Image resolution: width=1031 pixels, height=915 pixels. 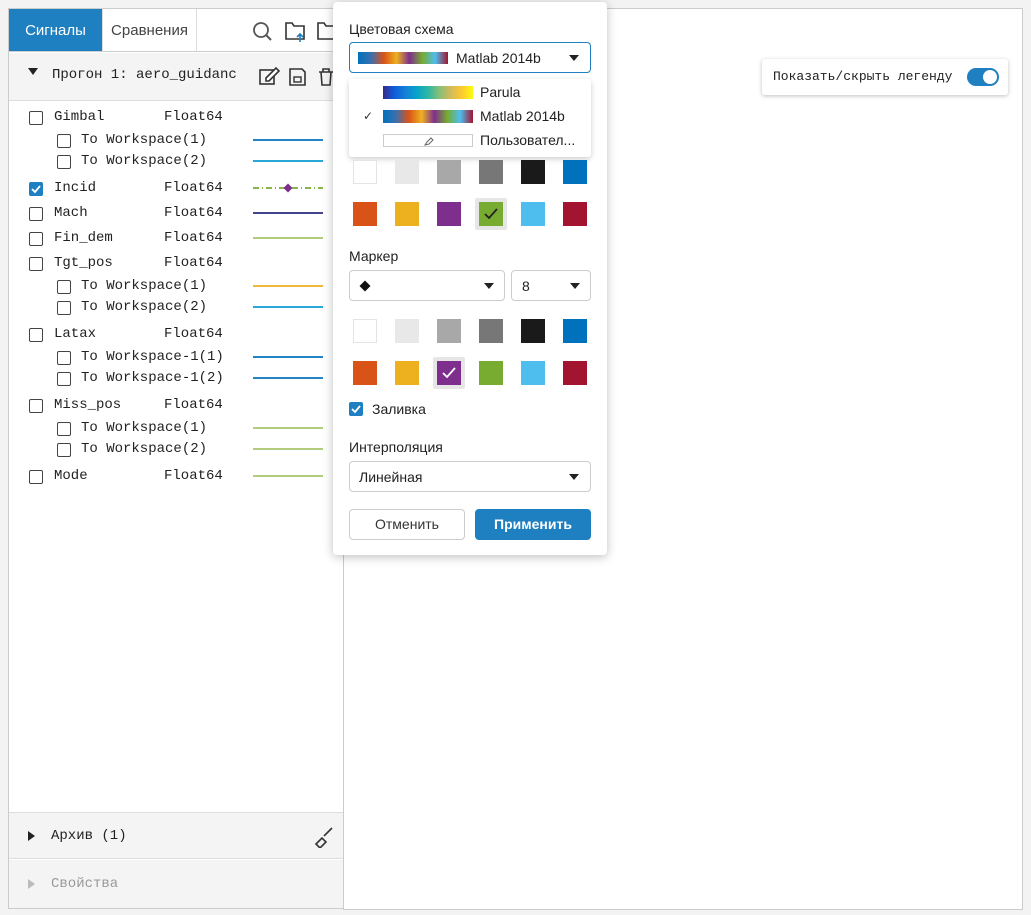 I want to click on signal-name: Miss_pos, so click(x=88, y=405).